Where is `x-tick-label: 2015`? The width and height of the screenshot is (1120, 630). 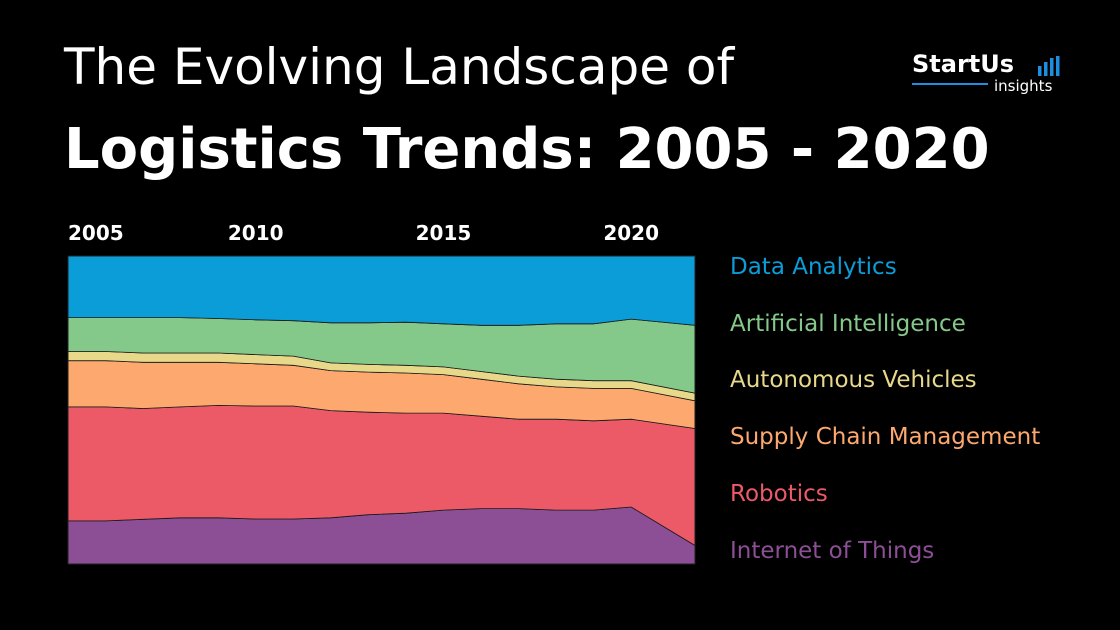
x-tick-label: 2015 is located at coordinates (444, 233).